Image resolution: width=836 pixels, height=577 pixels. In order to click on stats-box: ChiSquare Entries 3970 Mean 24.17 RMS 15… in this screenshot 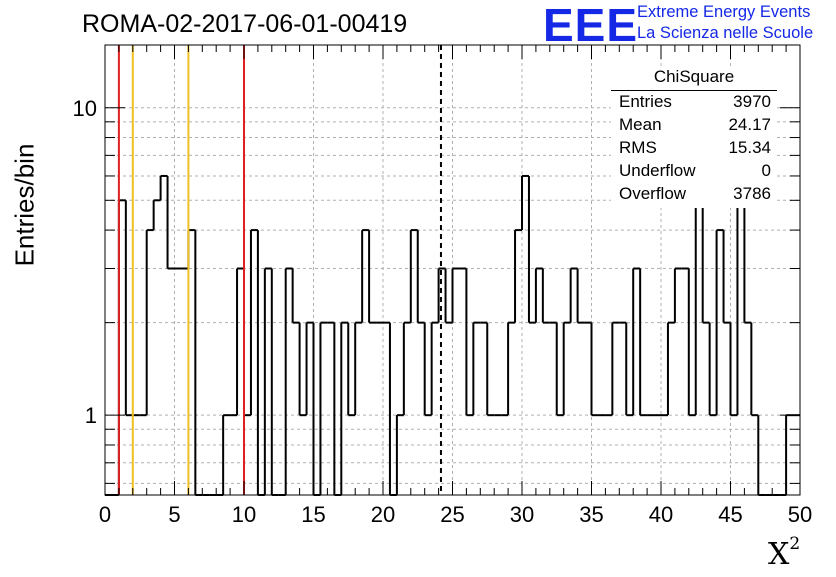, I will do `click(694, 137)`.